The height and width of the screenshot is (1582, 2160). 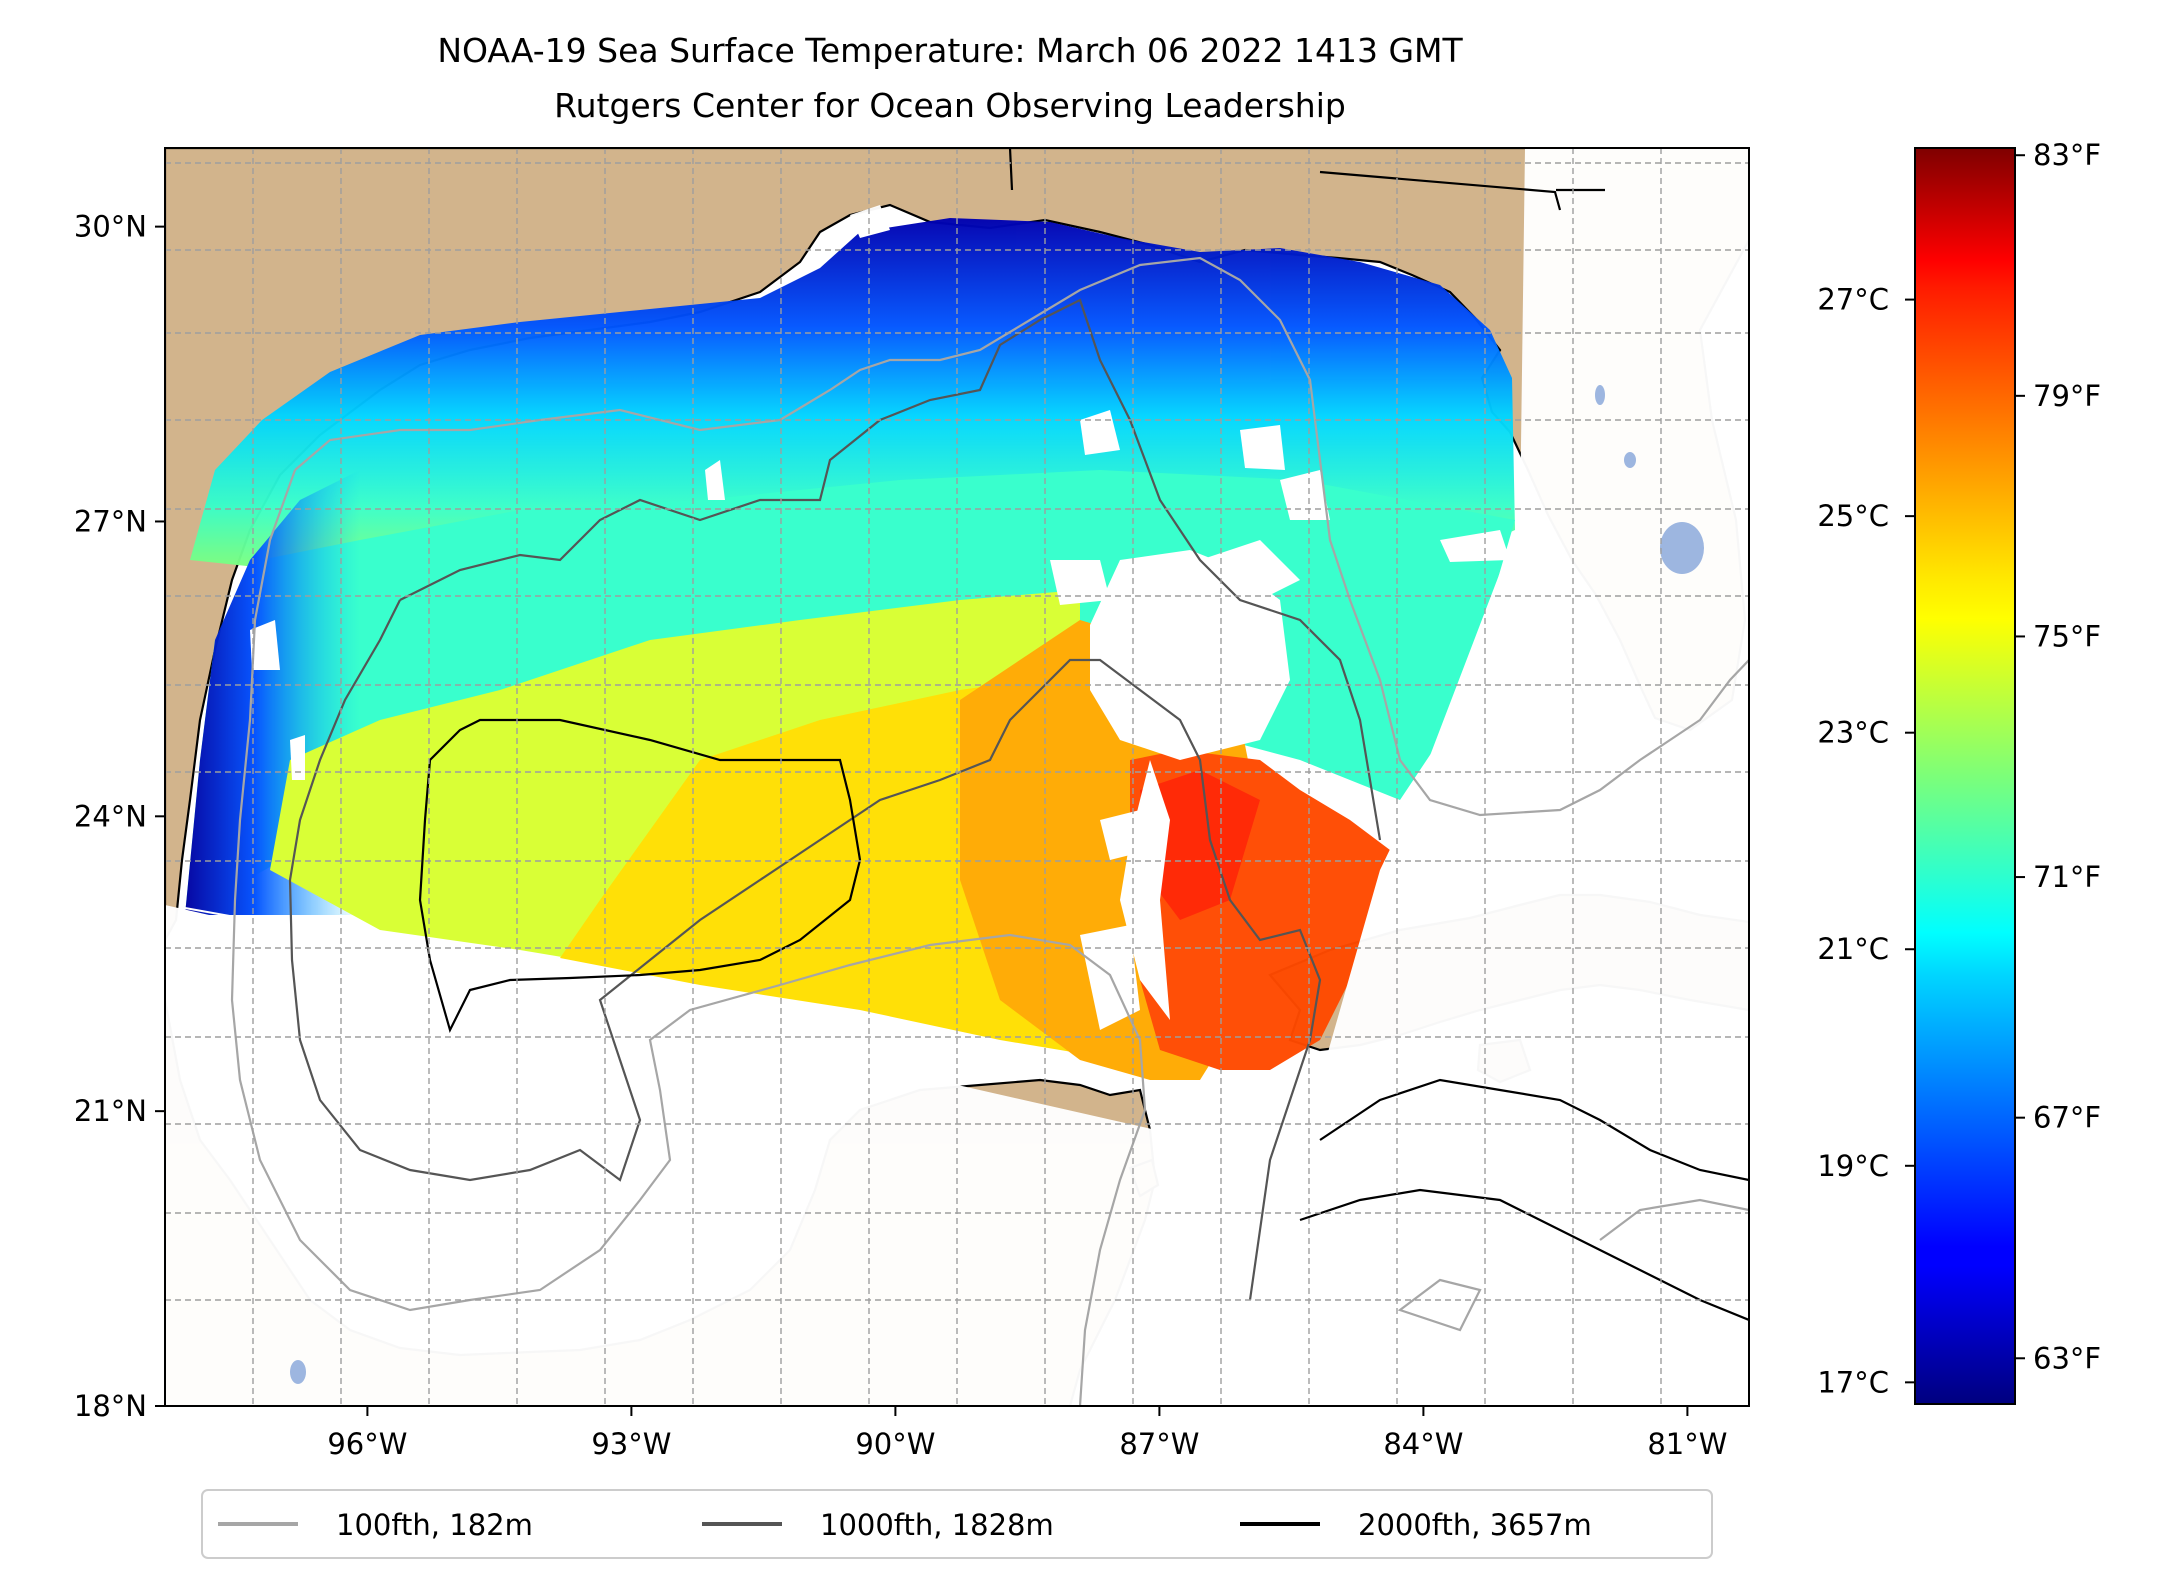 What do you see at coordinates (1027, 1433) in the screenshot?
I see `longitude-axis: 96°W 93°W 90°W 87°W 84°W 81°W` at bounding box center [1027, 1433].